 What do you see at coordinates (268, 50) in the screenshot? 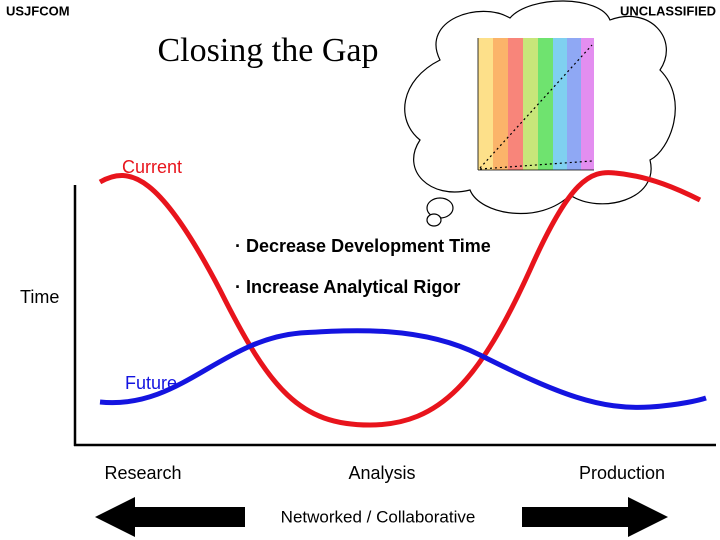
I see `title: Closing the Gap` at bounding box center [268, 50].